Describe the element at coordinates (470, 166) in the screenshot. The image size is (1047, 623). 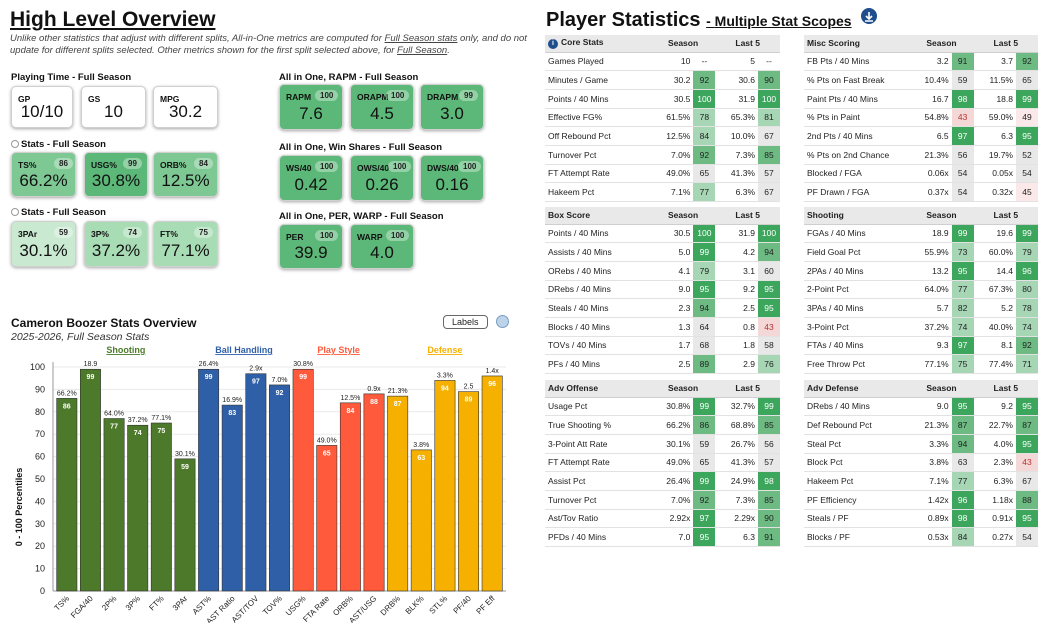
I see `percentile-badge: 100` at that location.